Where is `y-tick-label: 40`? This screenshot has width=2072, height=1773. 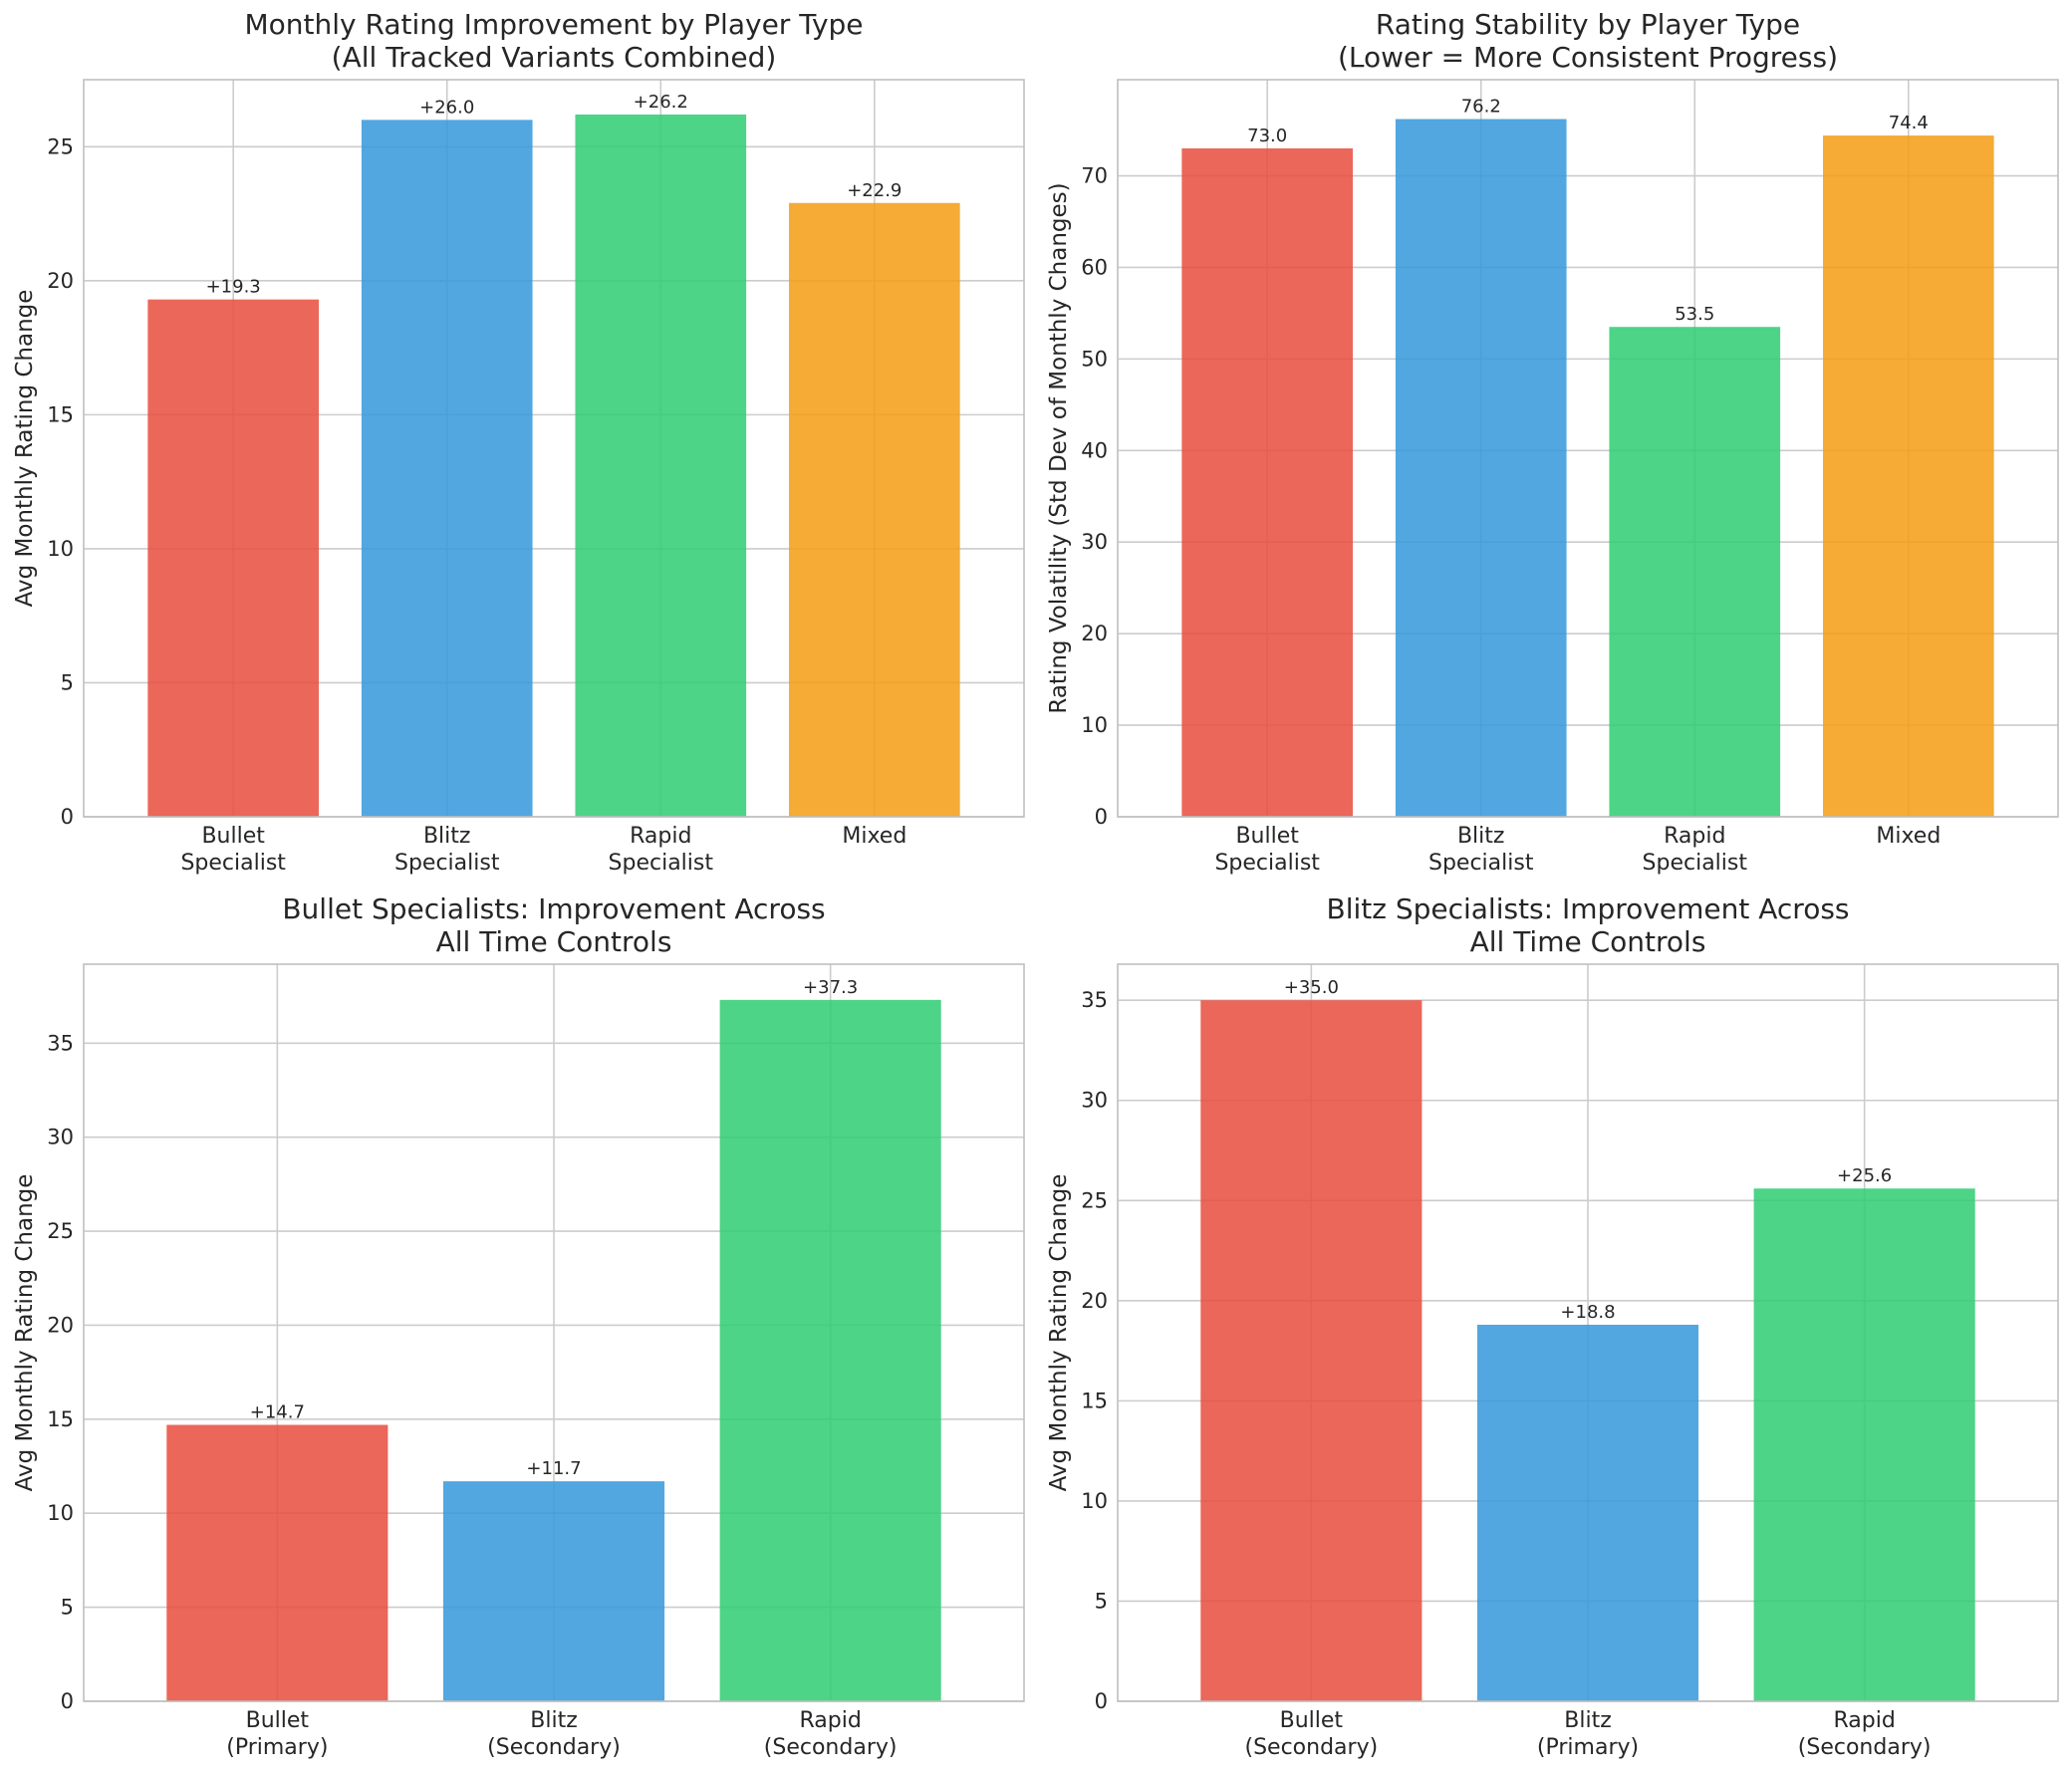
y-tick-label: 40 is located at coordinates (1094, 450).